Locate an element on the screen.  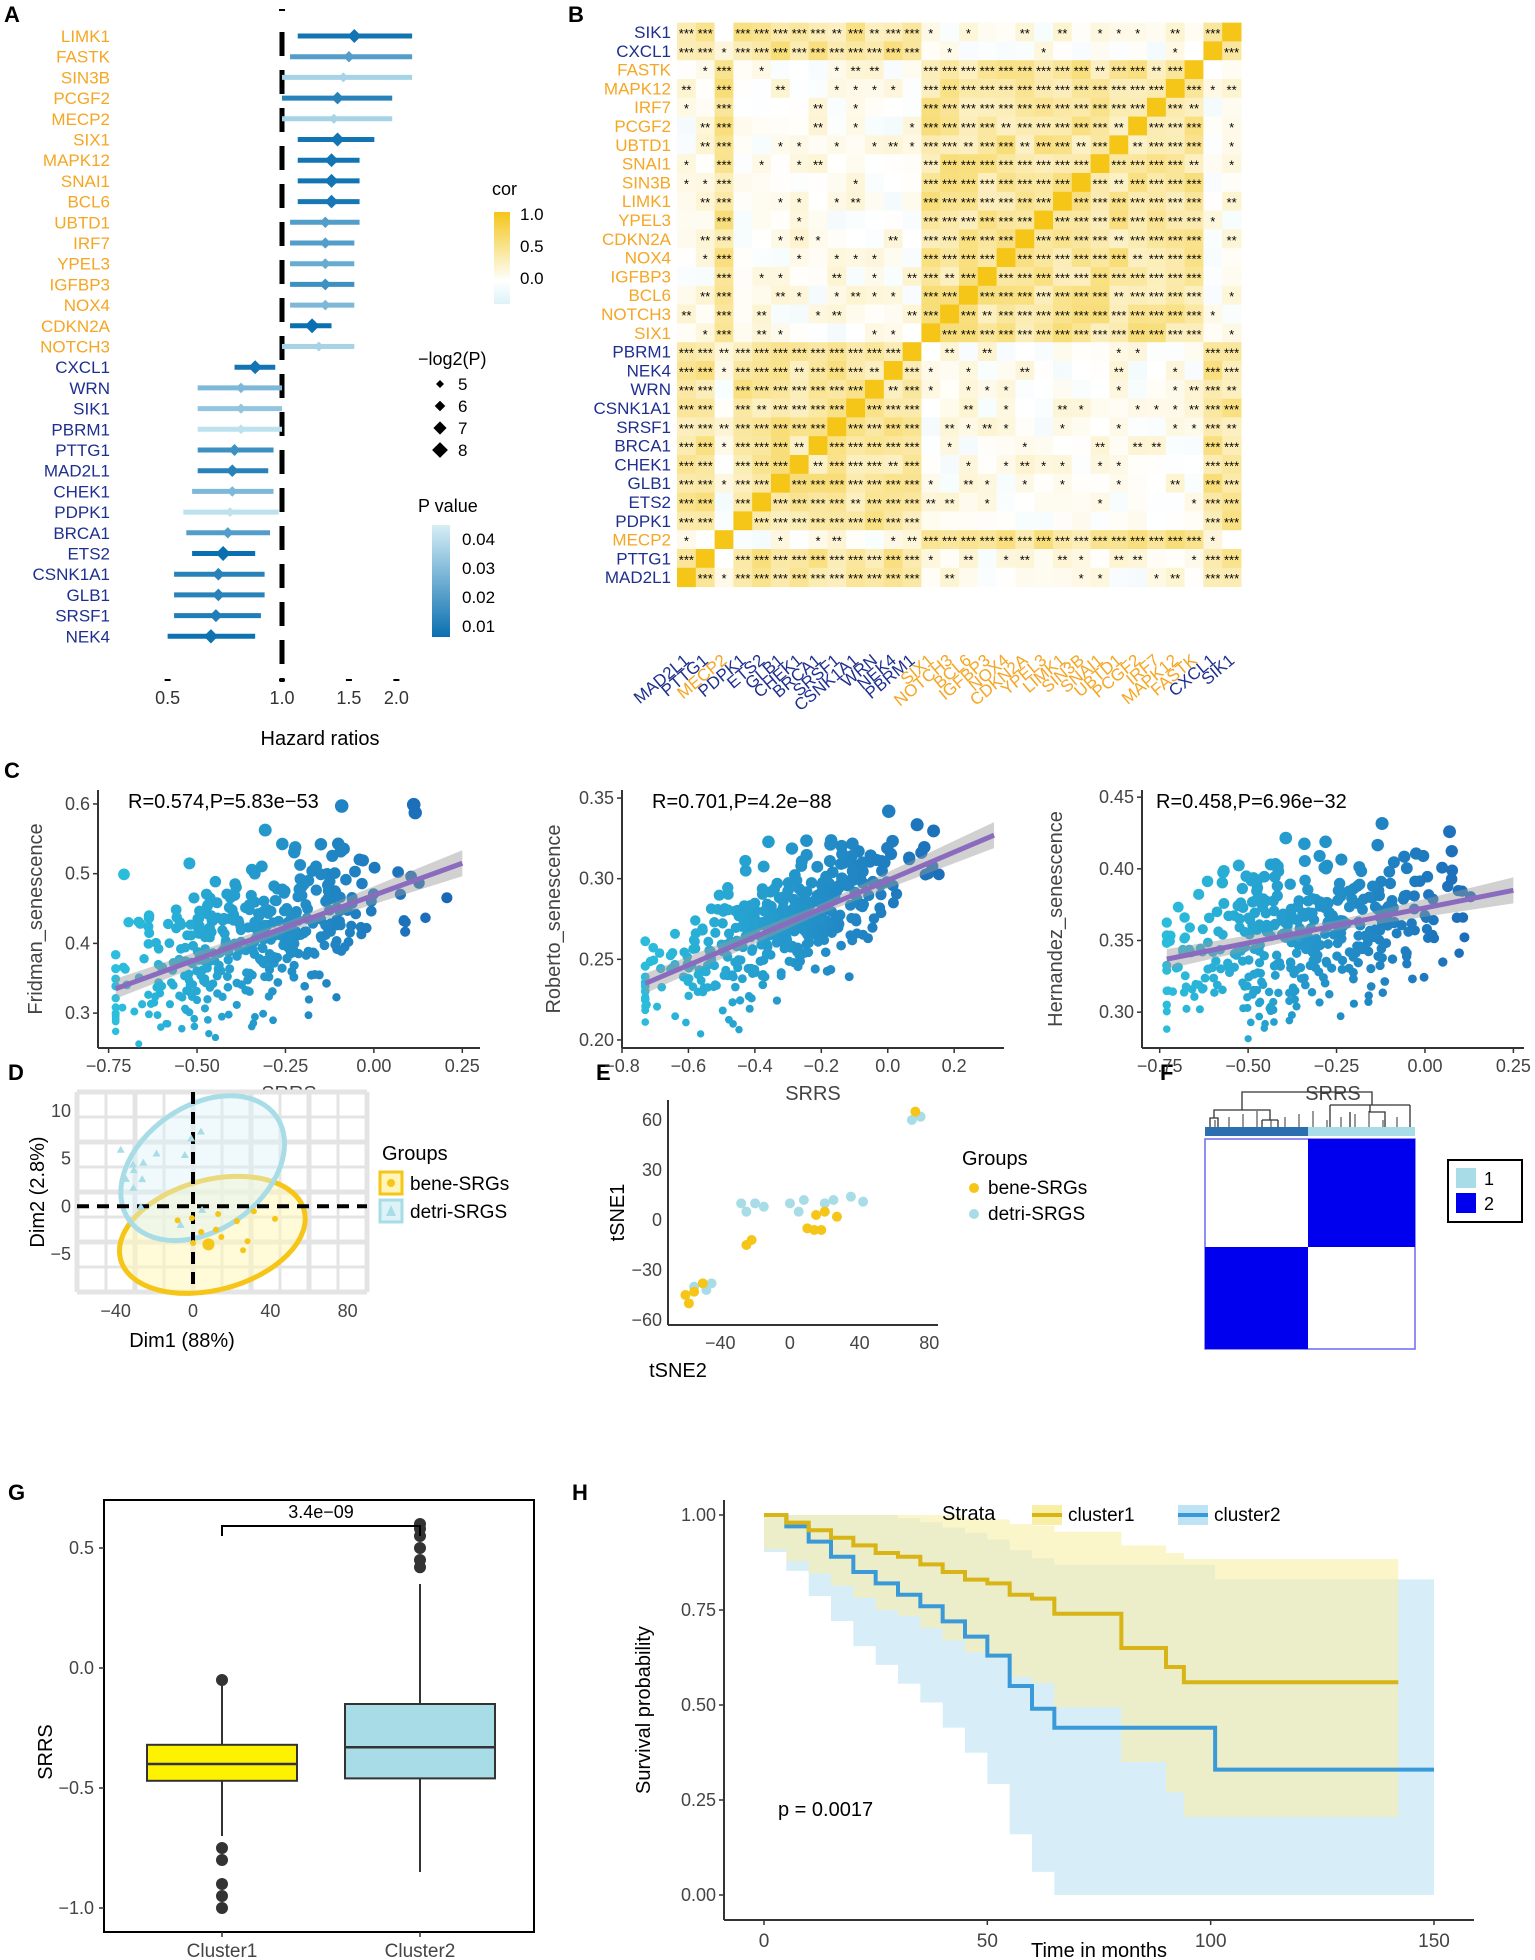
heatmap-row-label: PTTG1 is located at coordinates (643, 558).